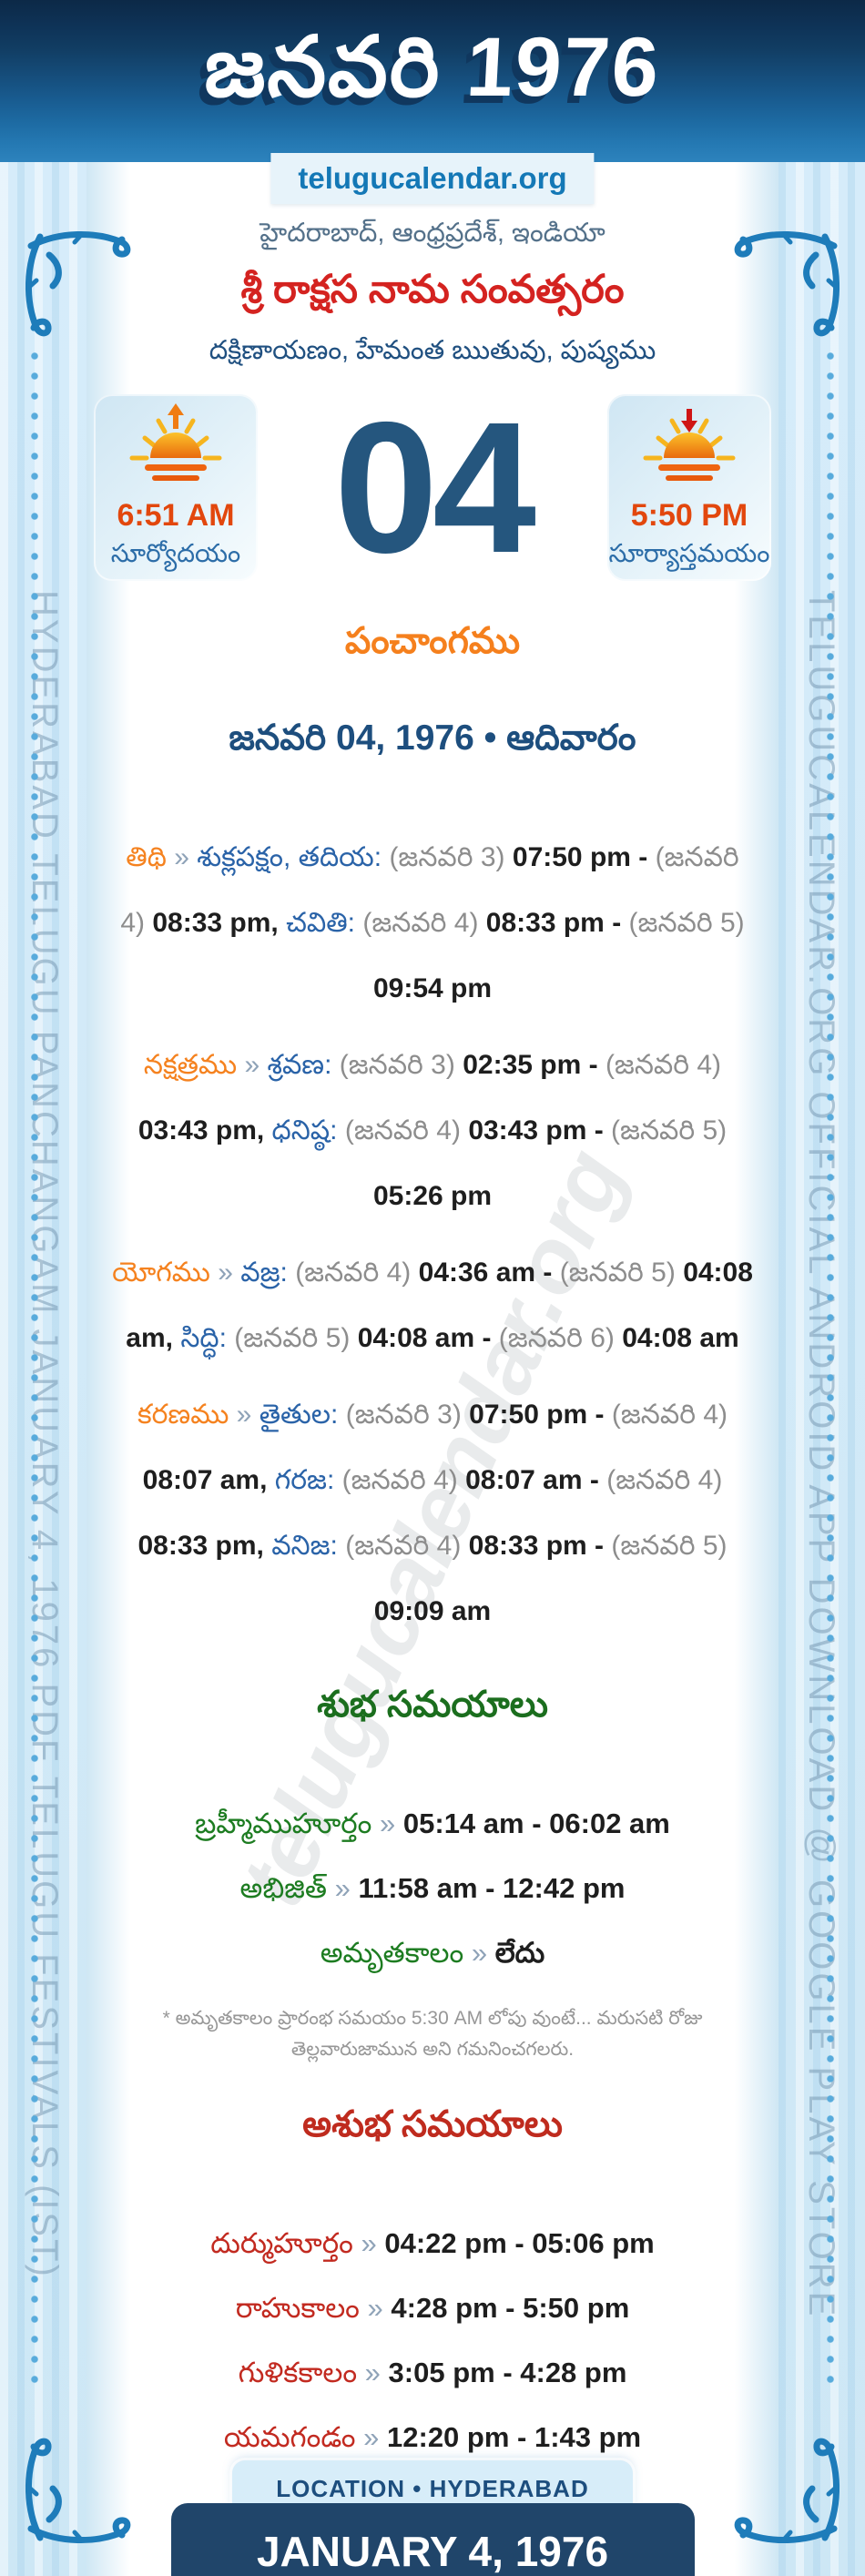 This screenshot has height=2576, width=865. I want to click on site-link: telugucalendar.org, so click(432, 179).